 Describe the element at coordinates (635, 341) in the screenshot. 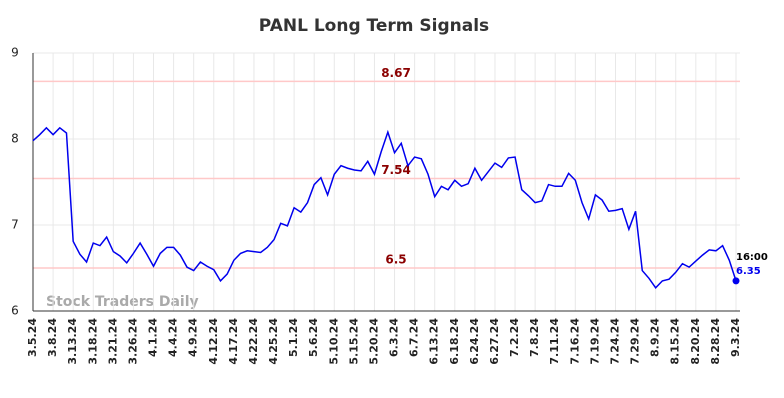

I see `x-tick-label: 7.29.24` at that location.